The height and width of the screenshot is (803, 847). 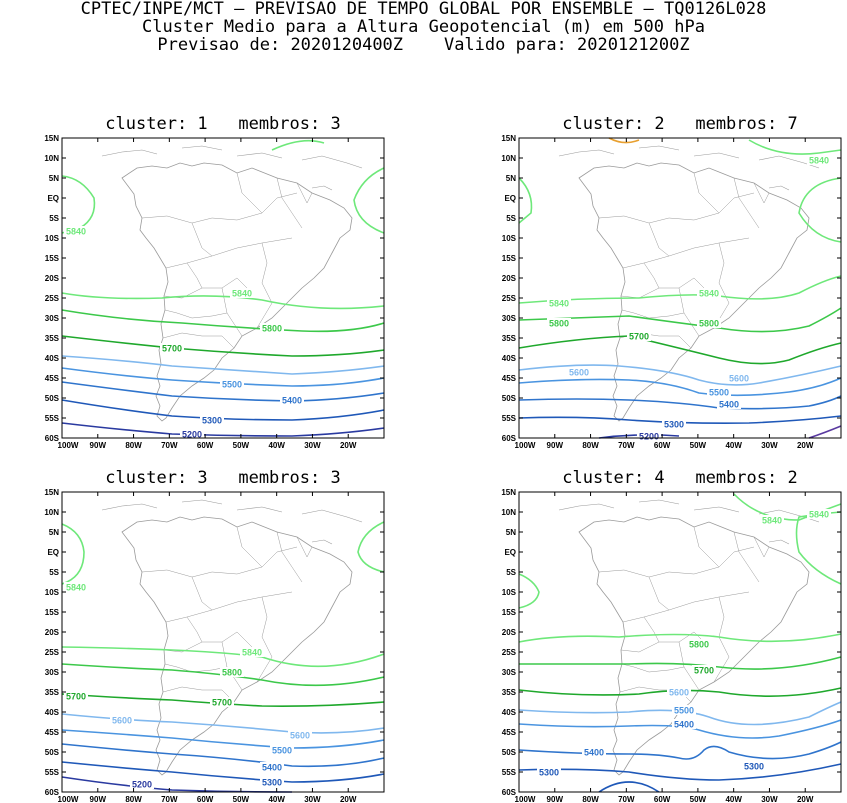 What do you see at coordinates (680, 124) in the screenshot?
I see `panel-2-title: cluster: 2 membros: 7` at bounding box center [680, 124].